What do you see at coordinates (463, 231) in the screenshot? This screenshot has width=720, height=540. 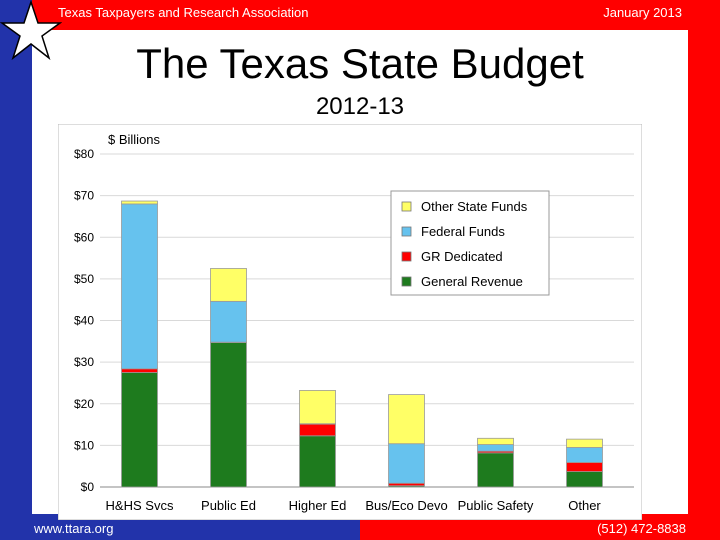 I see `legend-label: Federal Funds` at bounding box center [463, 231].